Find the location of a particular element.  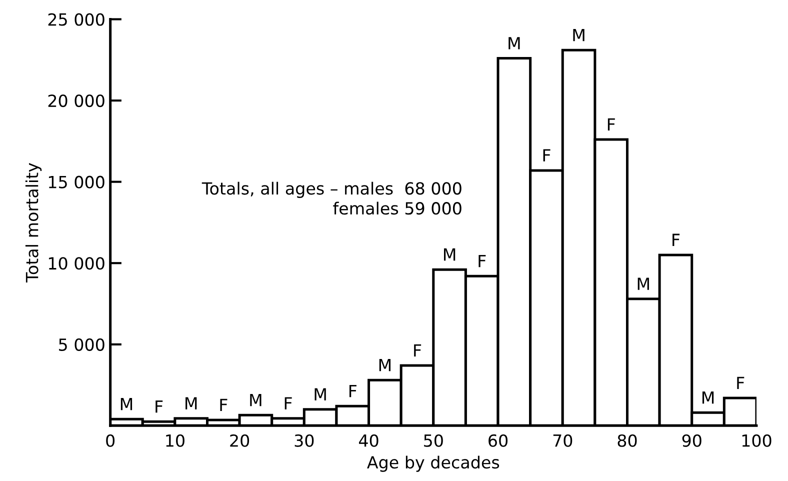

y-tick-label: 20 000 is located at coordinates (76, 101).